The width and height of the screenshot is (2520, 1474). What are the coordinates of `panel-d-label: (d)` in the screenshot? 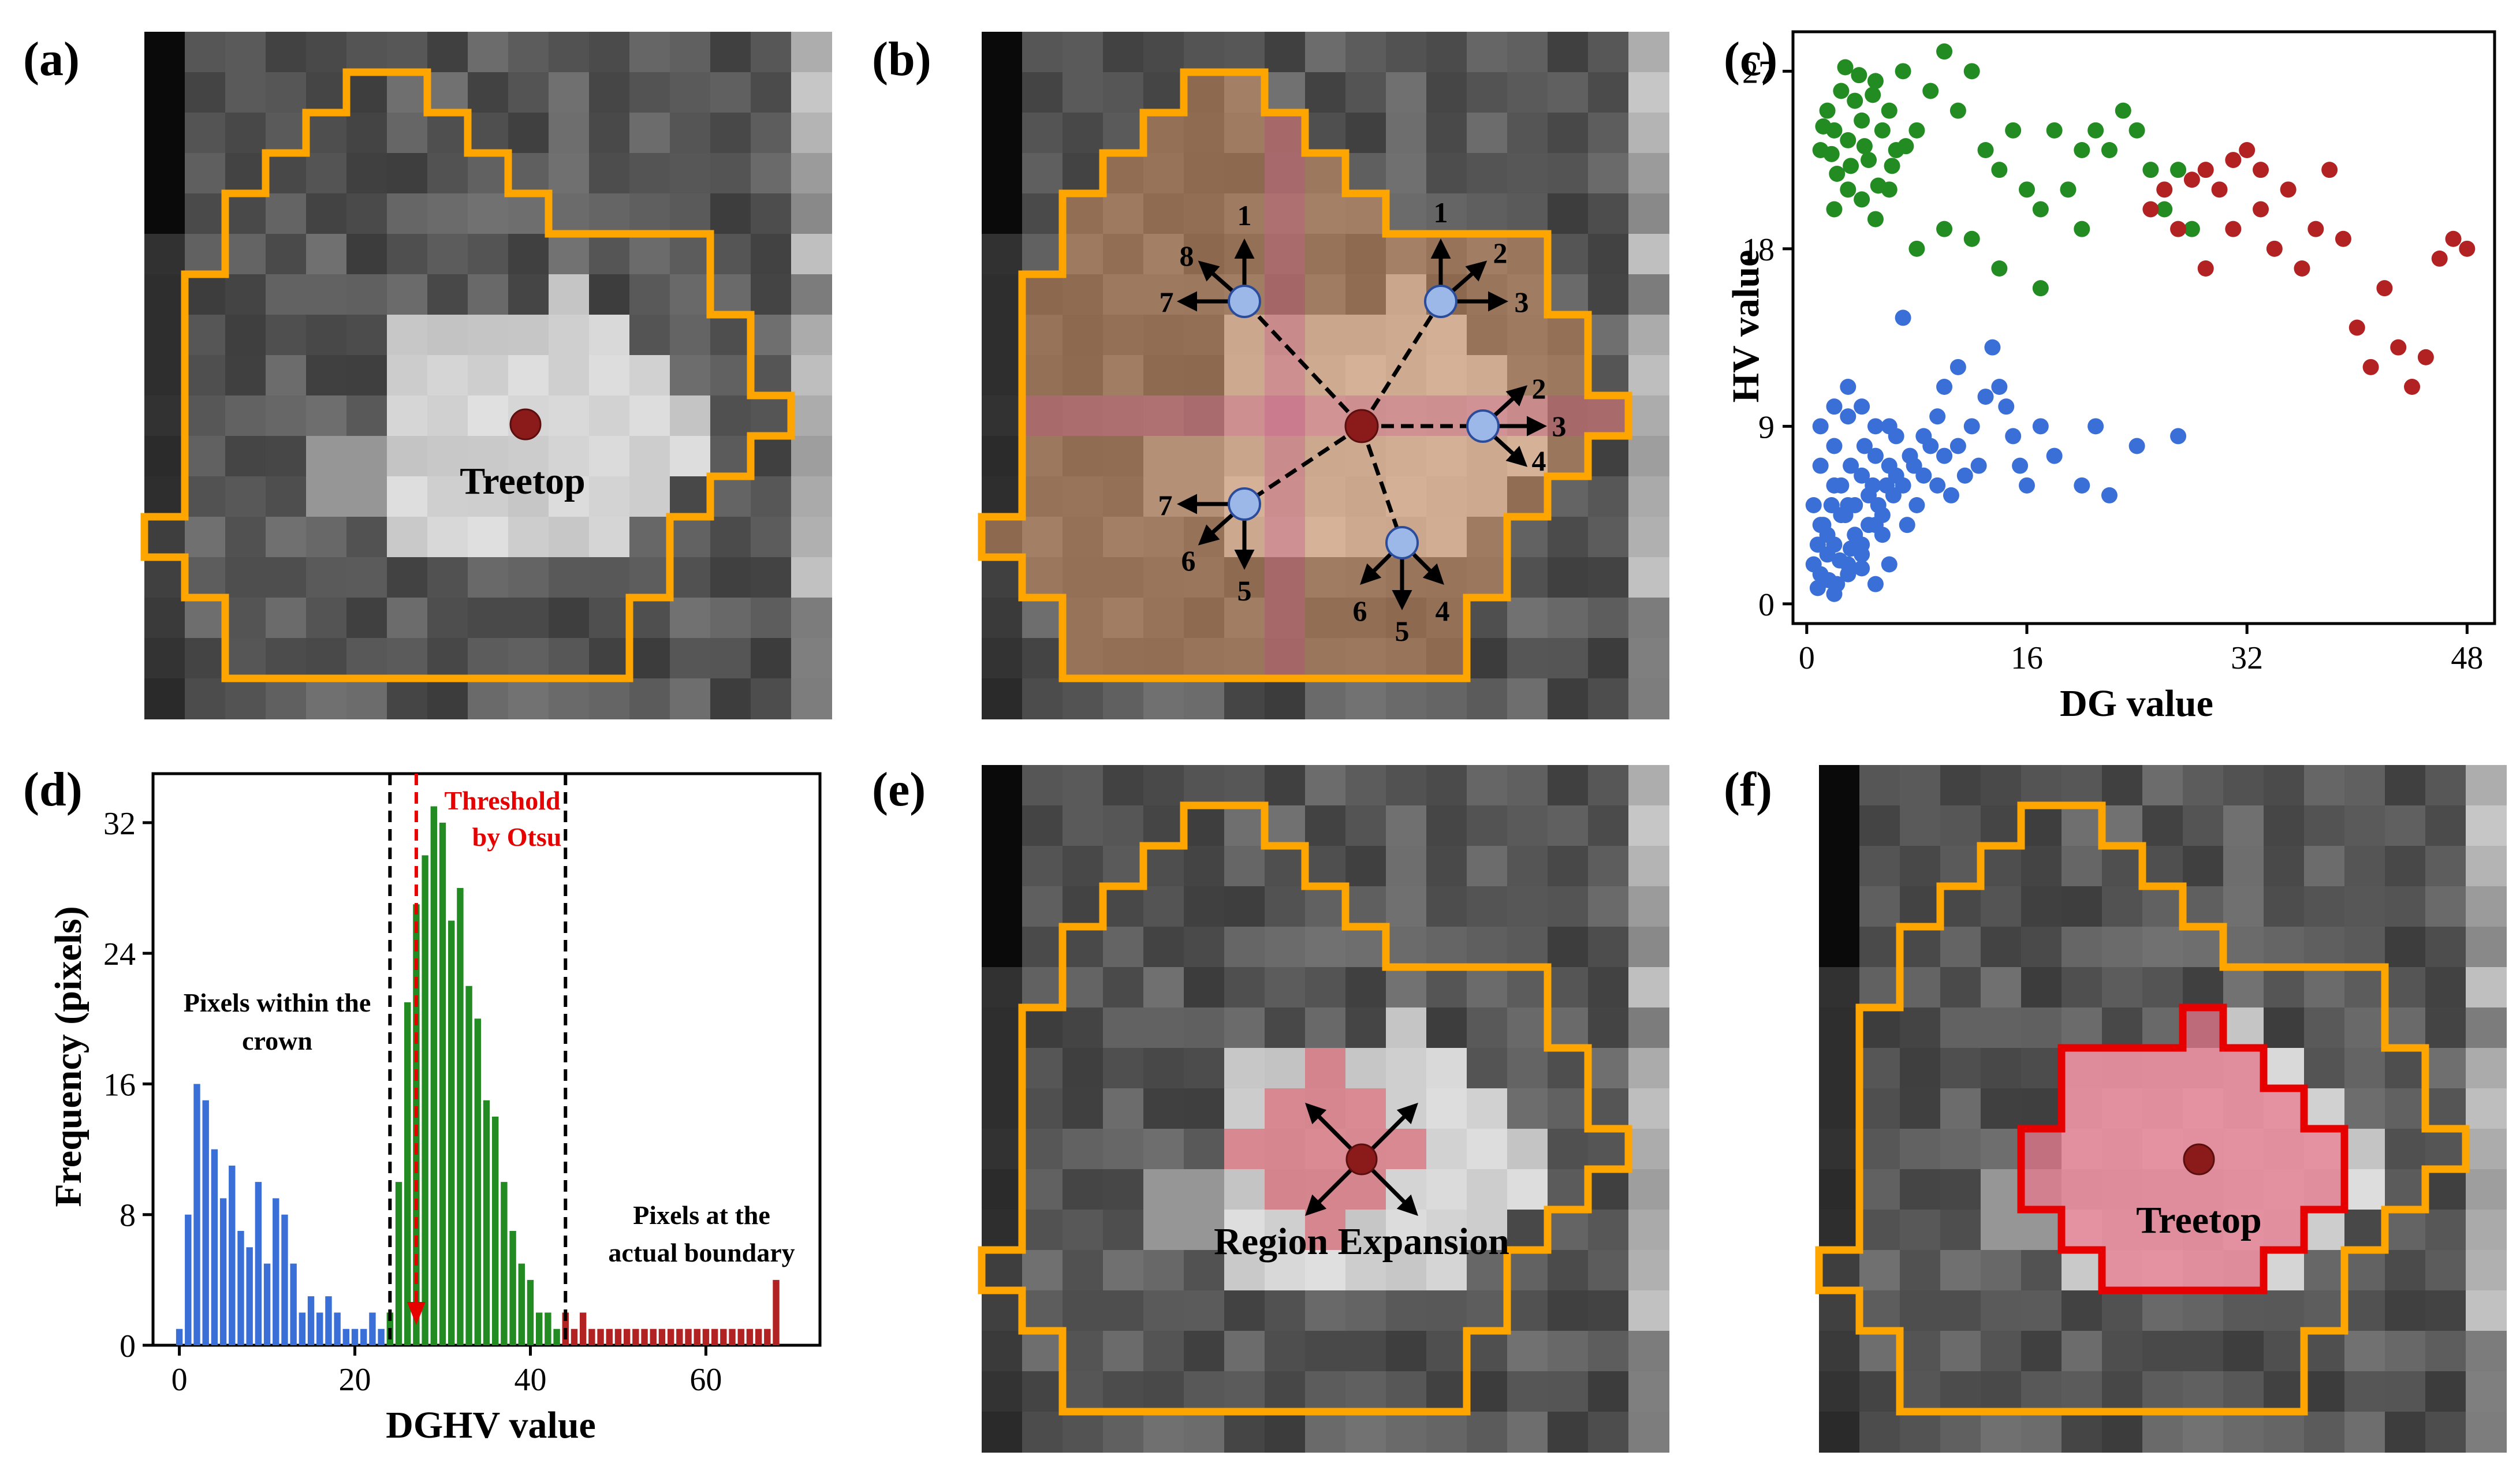 It's located at (53, 789).